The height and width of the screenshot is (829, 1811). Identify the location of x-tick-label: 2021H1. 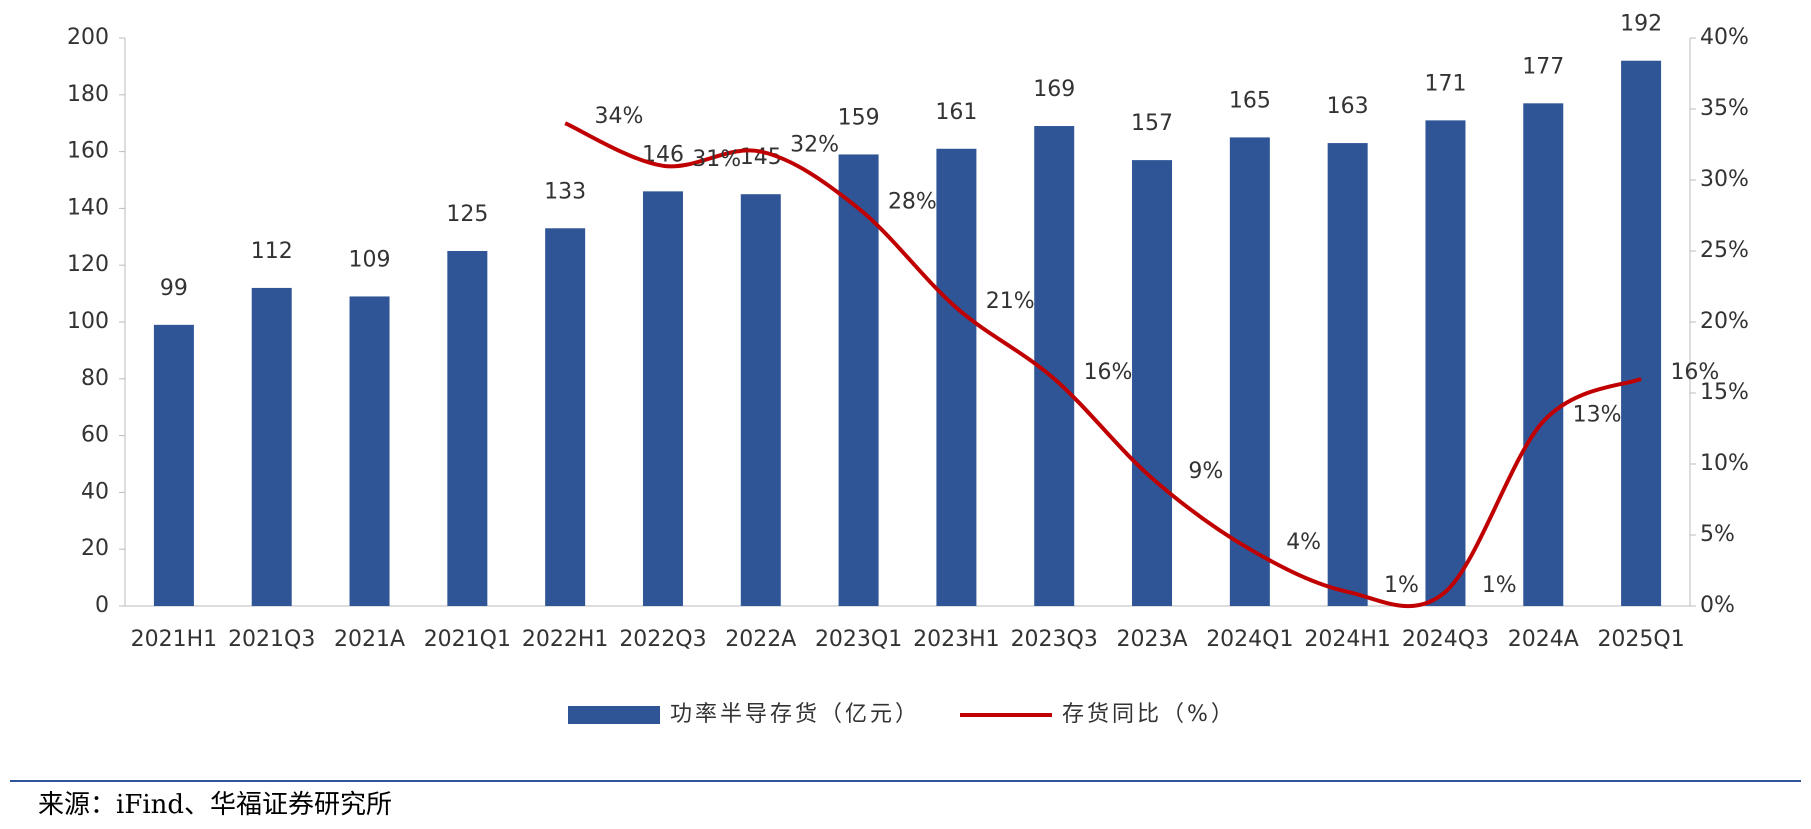
(174, 639).